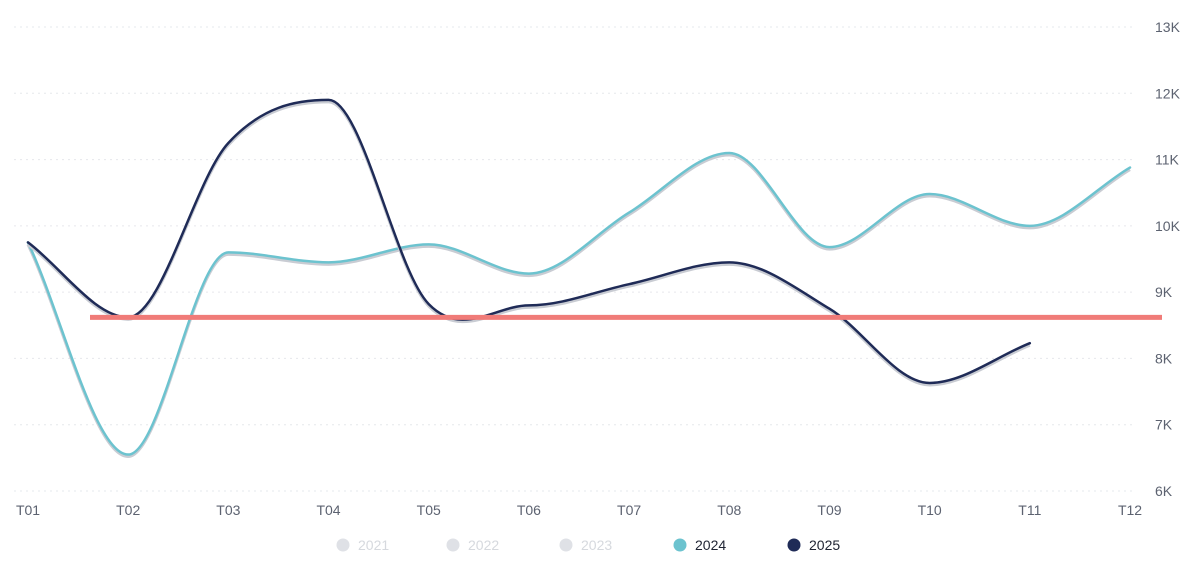 The height and width of the screenshot is (569, 1200). What do you see at coordinates (373, 545) in the screenshot?
I see `legend-label: 2021` at bounding box center [373, 545].